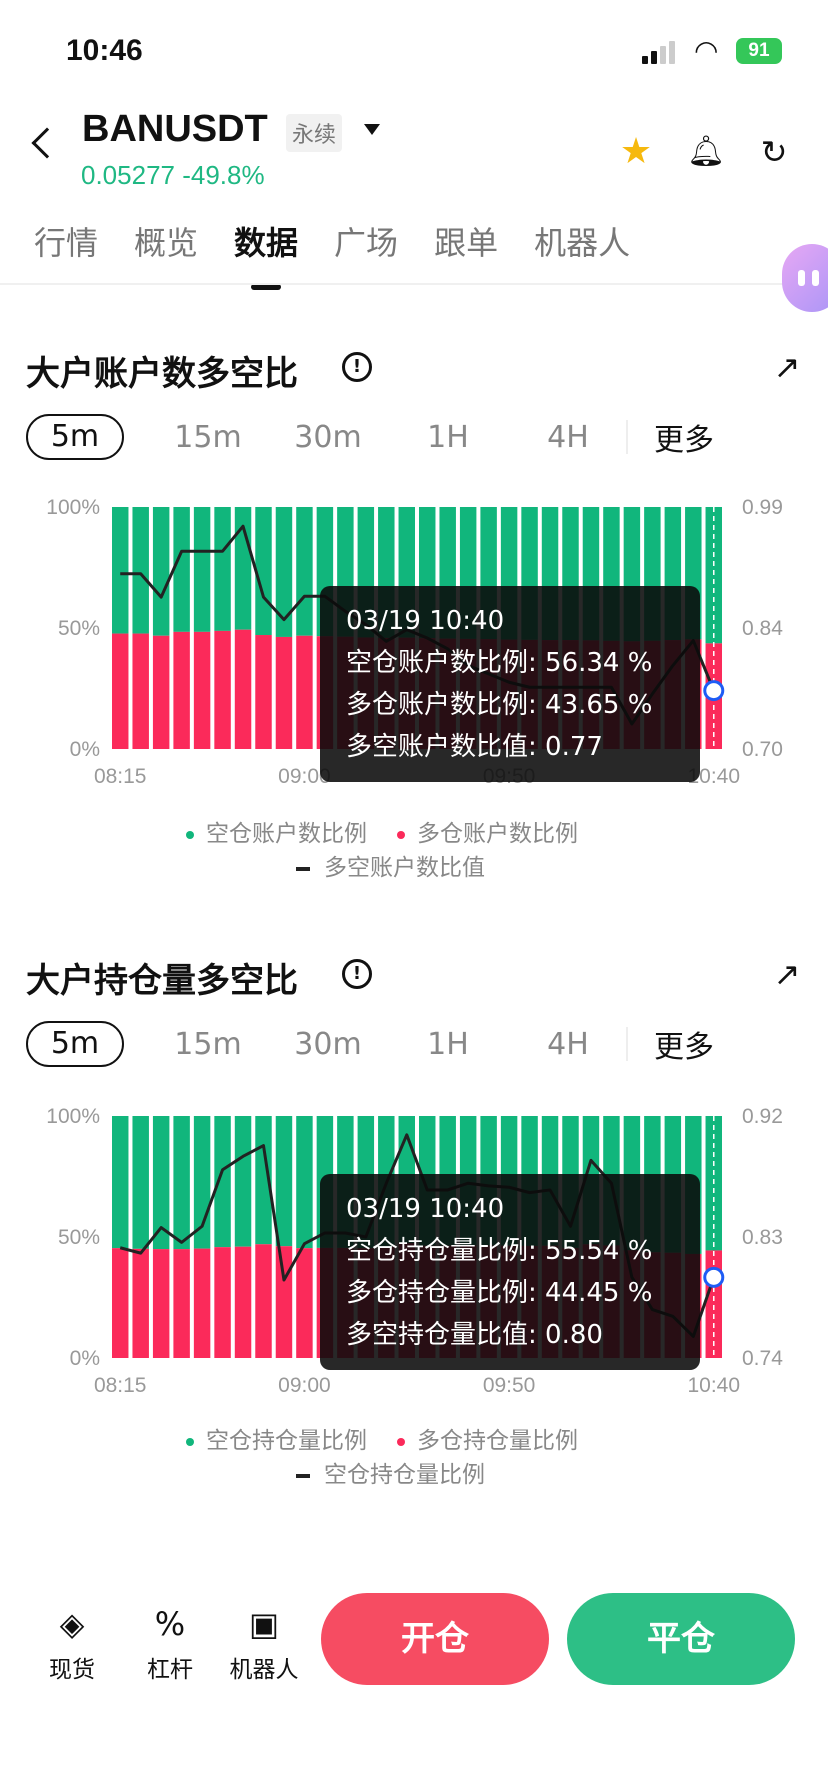 The image size is (828, 1792). What do you see at coordinates (487, 831) in the screenshot?
I see `legend-long: 多仓账户数比例` at bounding box center [487, 831].